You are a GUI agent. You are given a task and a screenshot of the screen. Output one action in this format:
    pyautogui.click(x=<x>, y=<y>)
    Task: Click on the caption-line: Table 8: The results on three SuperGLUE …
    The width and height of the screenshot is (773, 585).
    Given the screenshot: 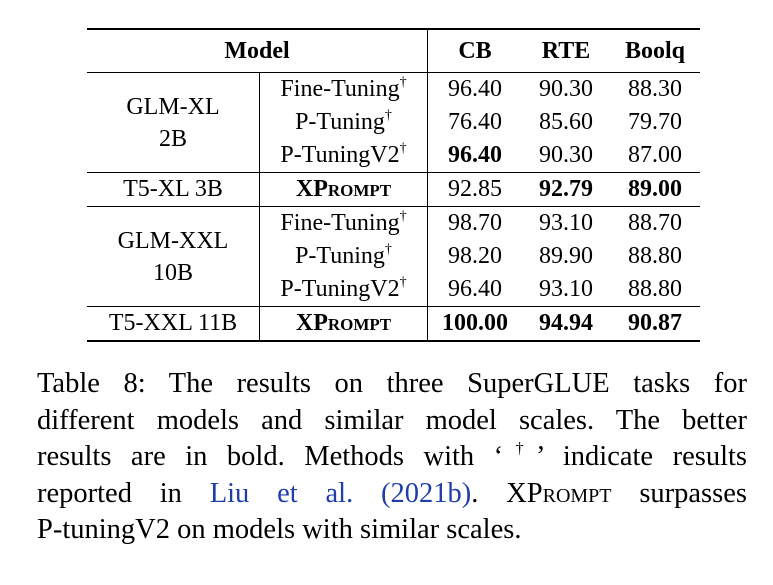 What is the action you would take?
    pyautogui.click(x=392, y=383)
    